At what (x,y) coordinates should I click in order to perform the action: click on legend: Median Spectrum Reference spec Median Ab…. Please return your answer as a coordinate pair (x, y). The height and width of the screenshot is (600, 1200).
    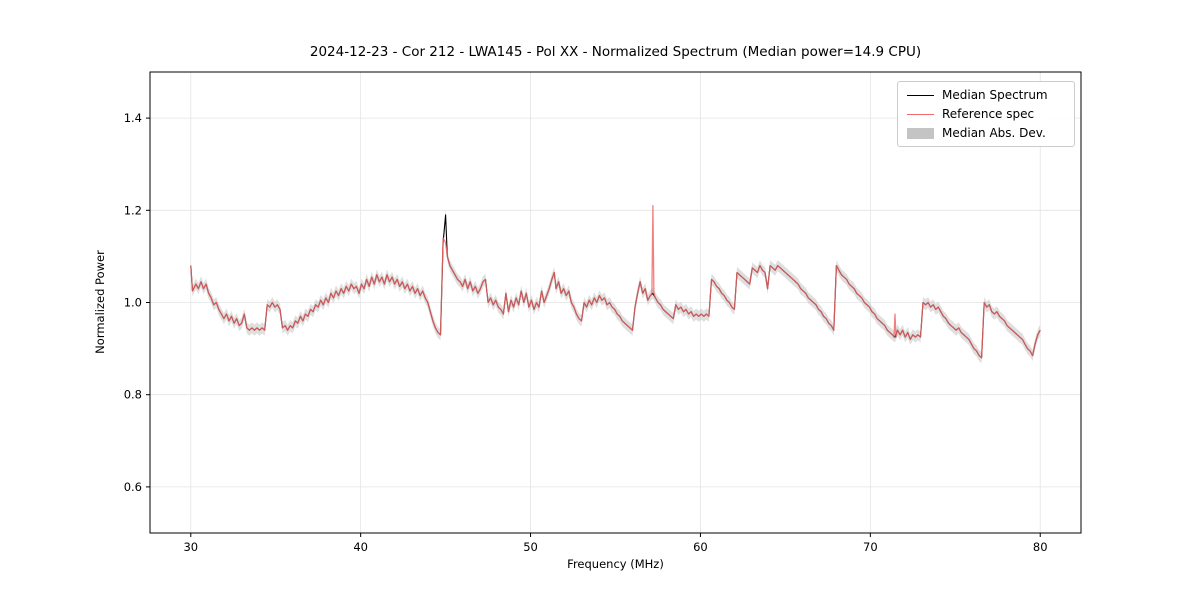
    Looking at the image, I should click on (986, 114).